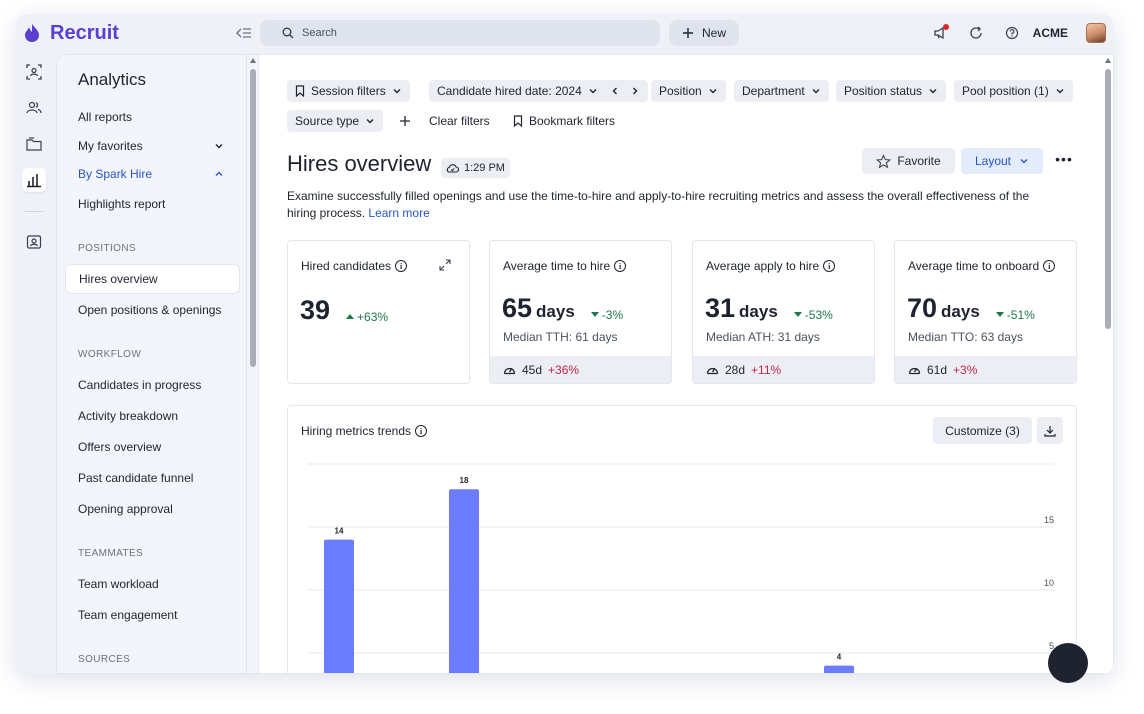 This screenshot has height=714, width=1144. Describe the element at coordinates (152, 117) in the screenshot. I see `sidebar-item-all-reports: All reports` at that location.